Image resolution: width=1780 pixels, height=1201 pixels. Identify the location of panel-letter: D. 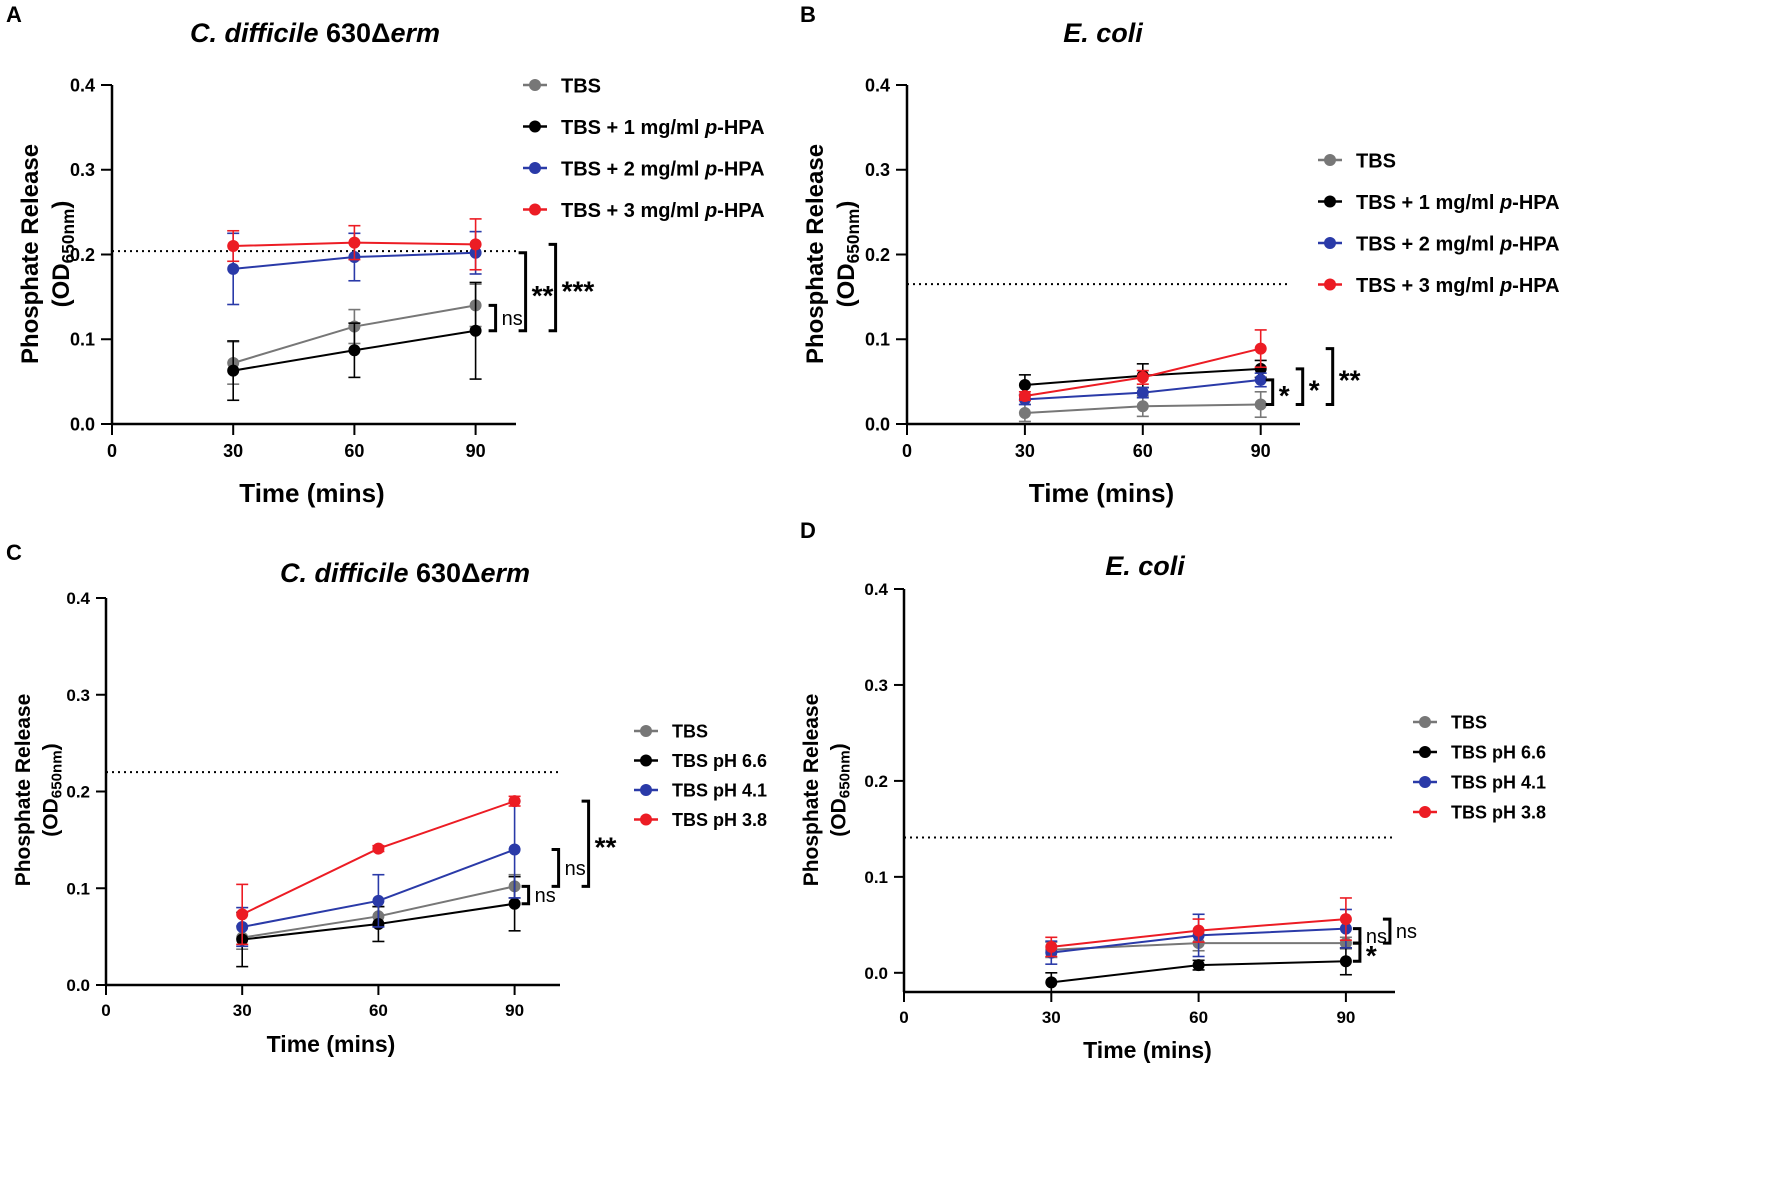
(808, 530).